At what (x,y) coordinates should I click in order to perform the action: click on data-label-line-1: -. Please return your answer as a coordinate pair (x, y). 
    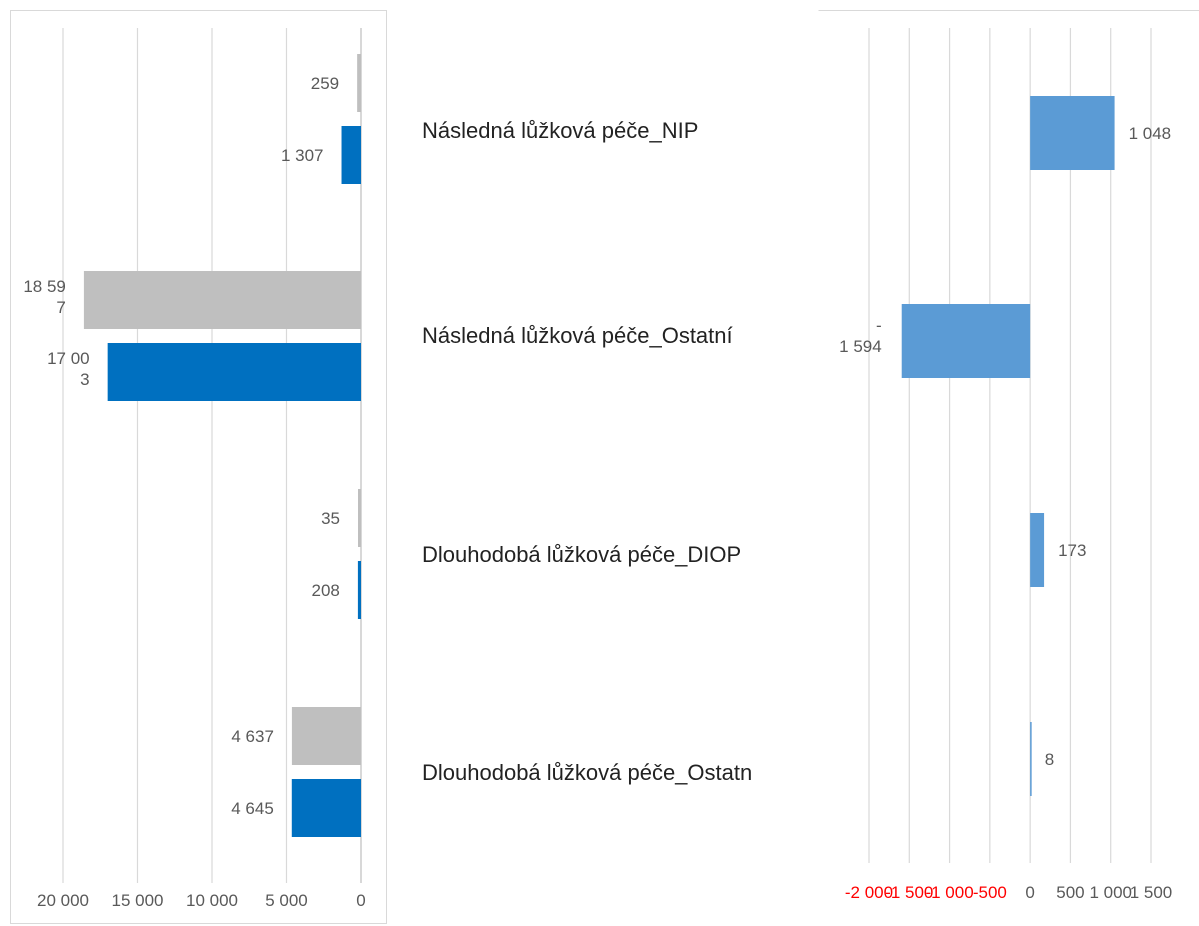
    Looking at the image, I should click on (879, 325).